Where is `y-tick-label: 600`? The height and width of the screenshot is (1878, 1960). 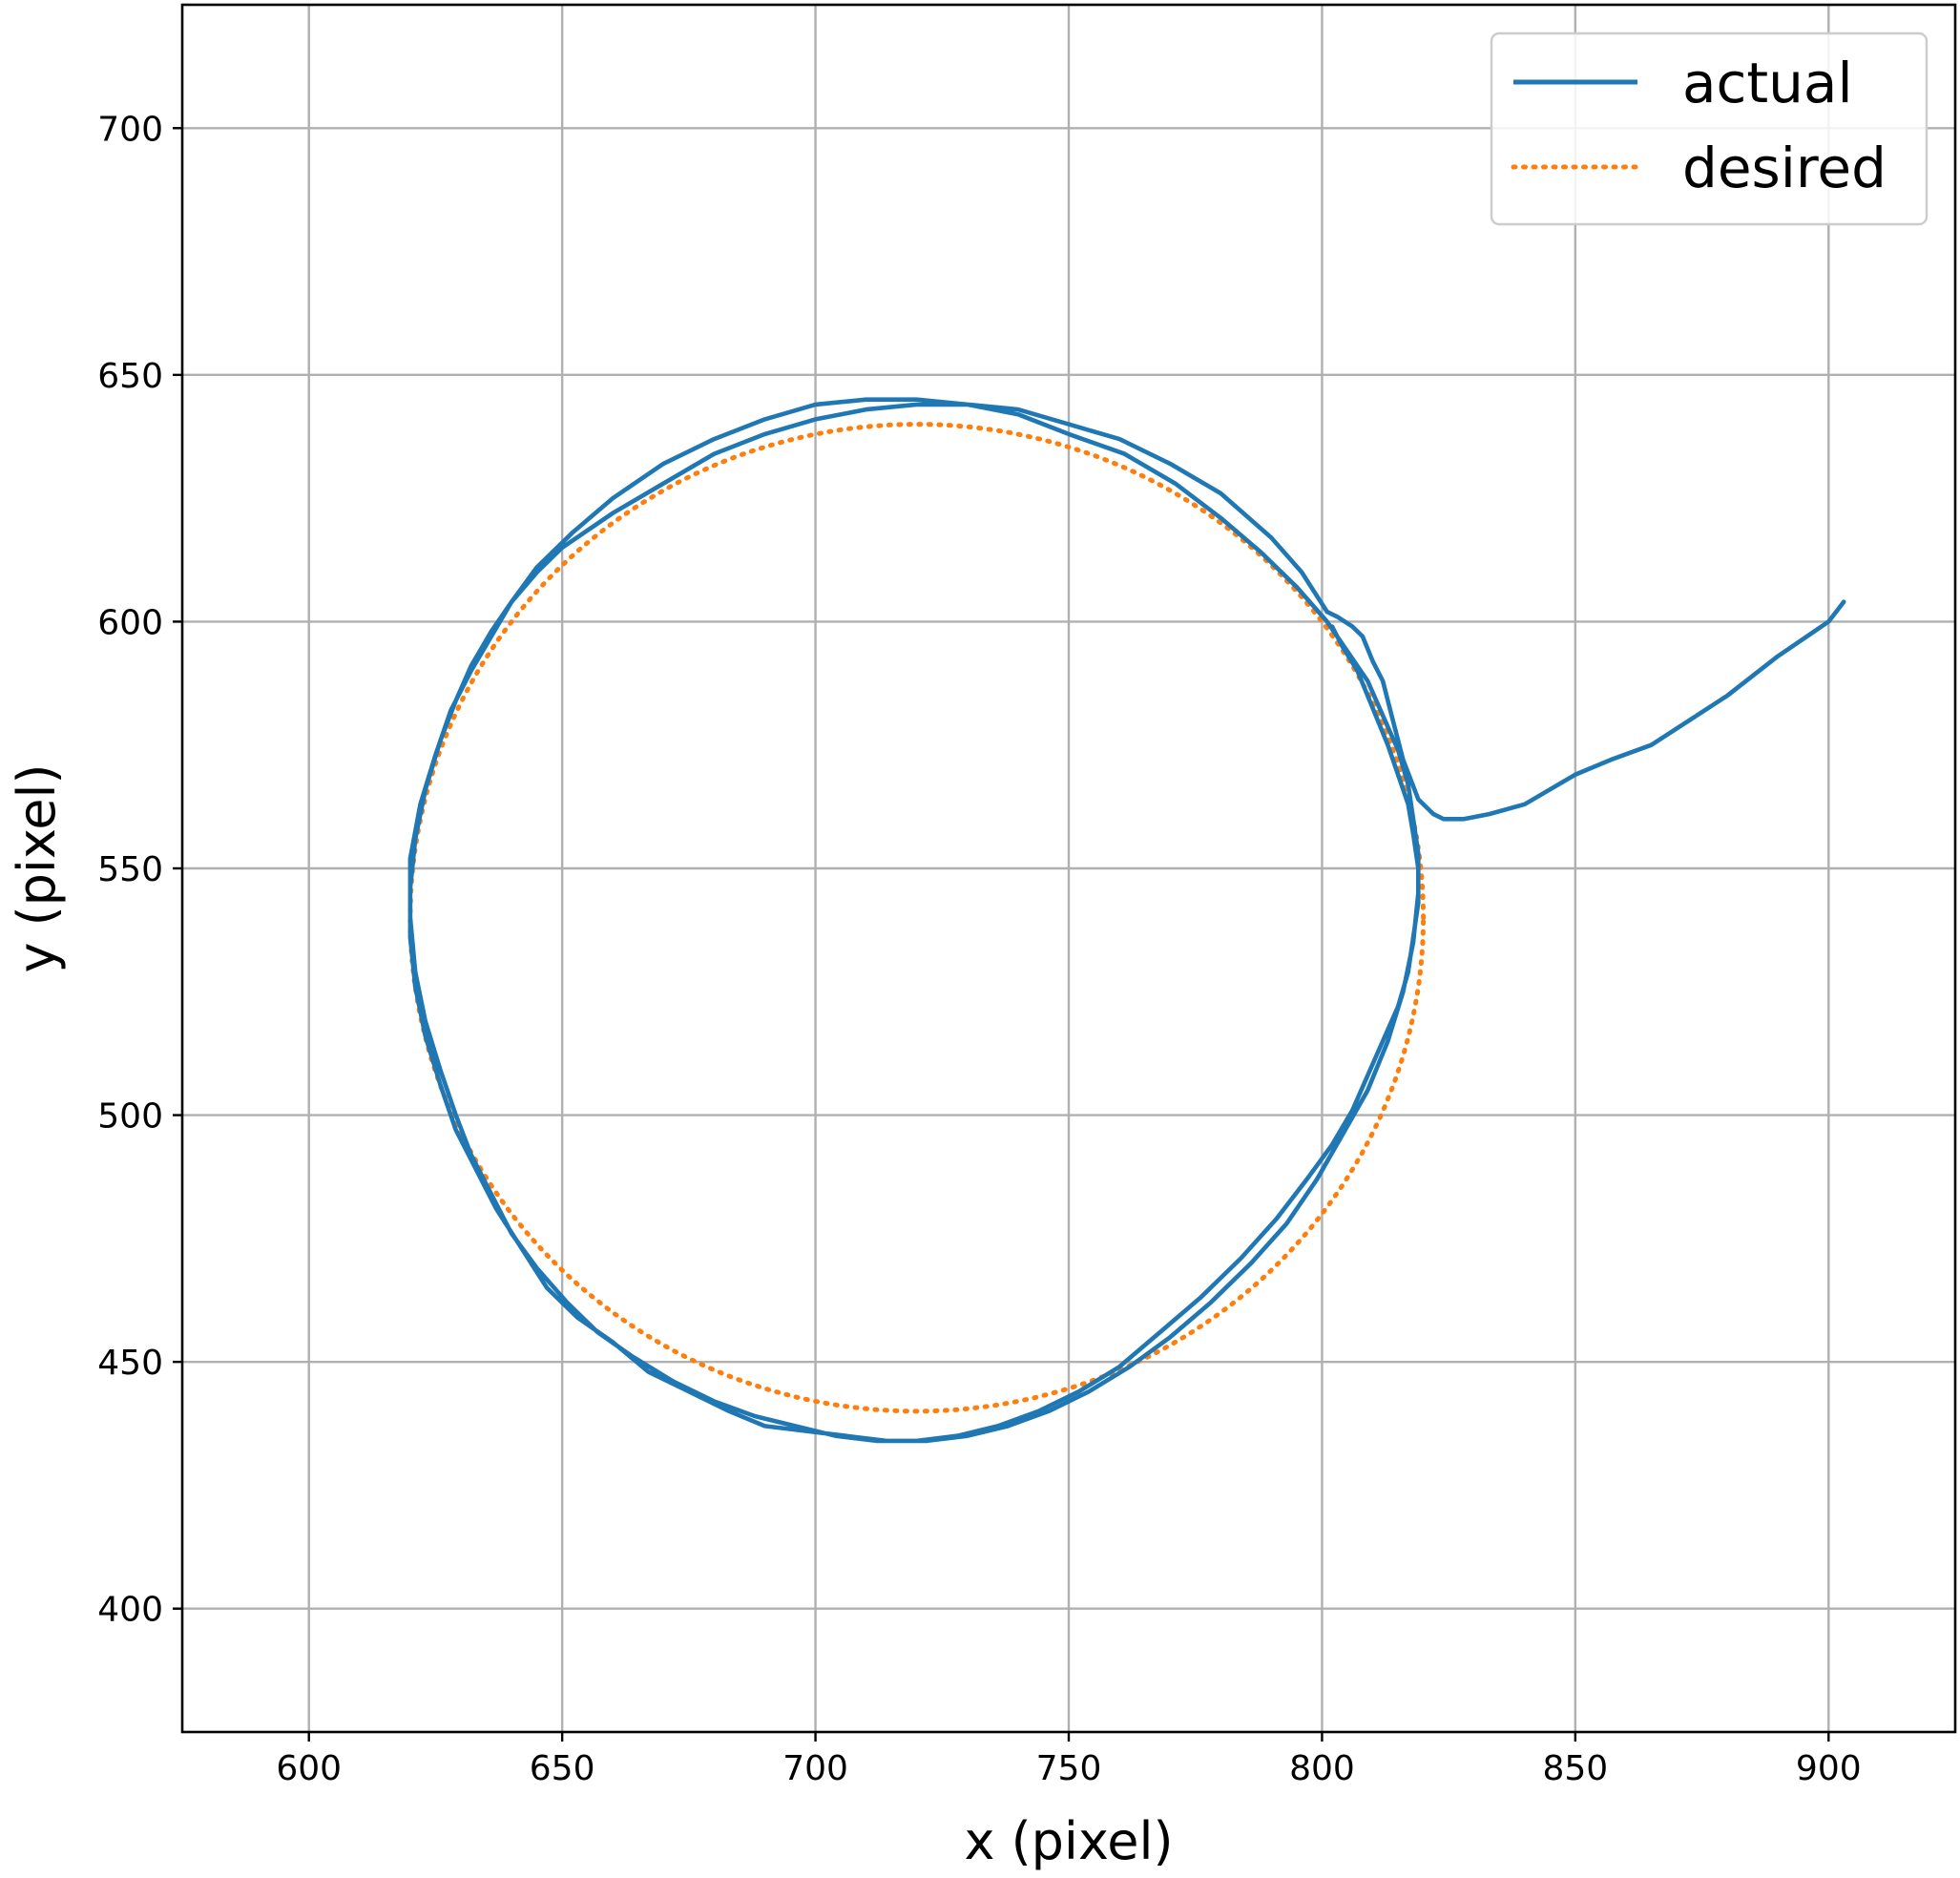 y-tick-label: 600 is located at coordinates (130, 622).